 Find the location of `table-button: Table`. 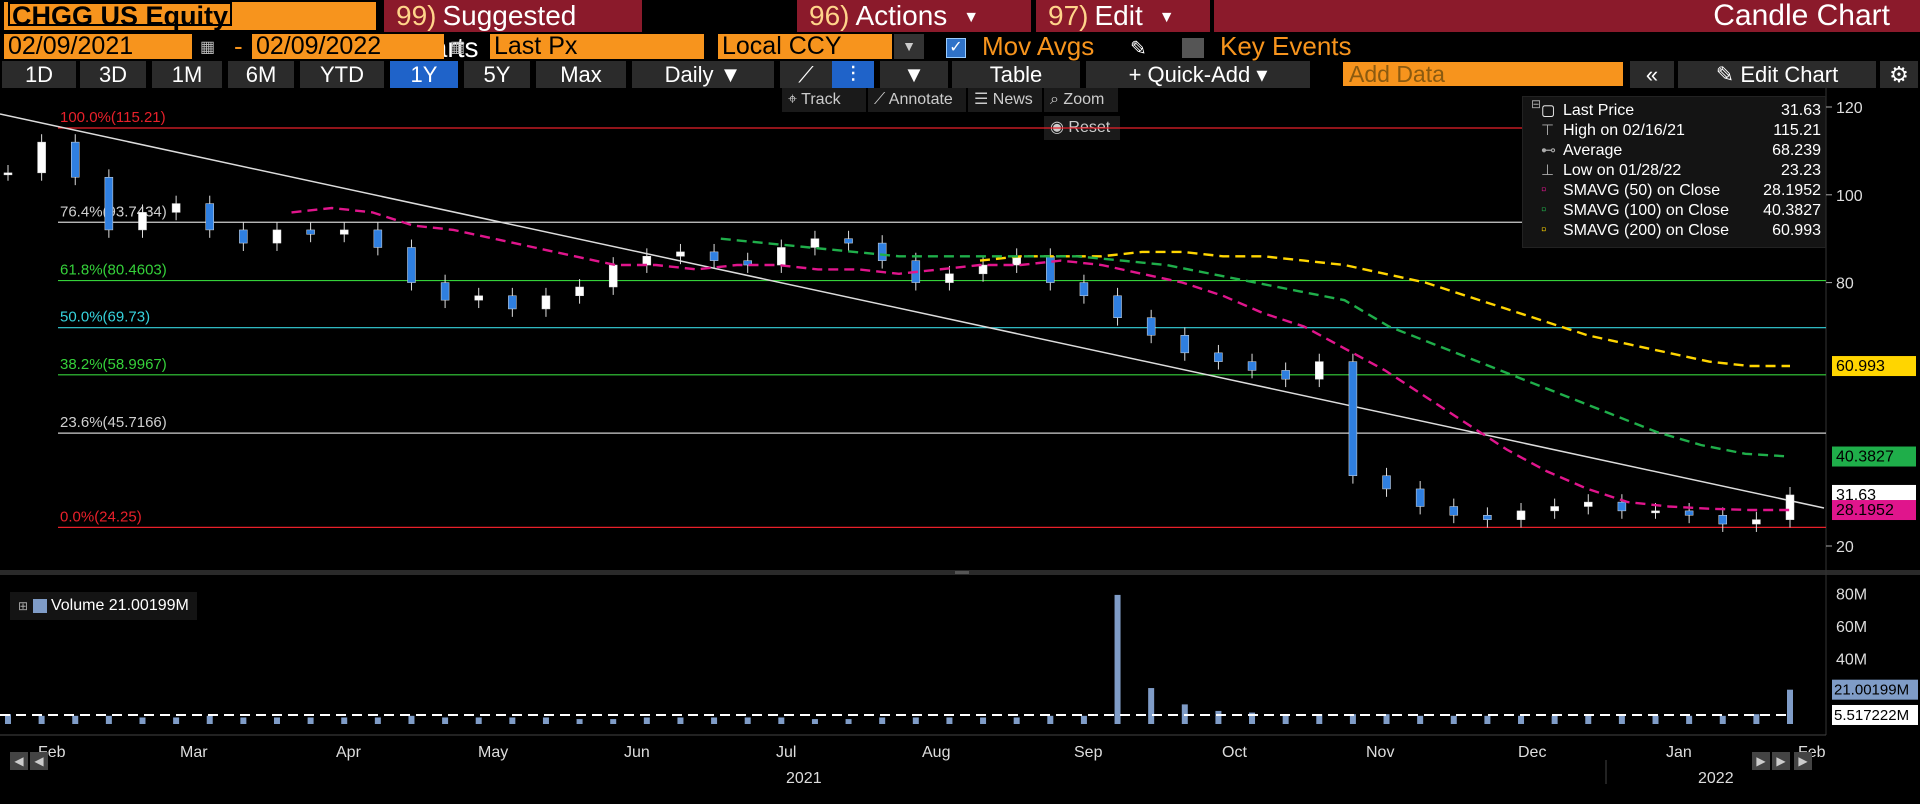

table-button: Table is located at coordinates (1016, 74).